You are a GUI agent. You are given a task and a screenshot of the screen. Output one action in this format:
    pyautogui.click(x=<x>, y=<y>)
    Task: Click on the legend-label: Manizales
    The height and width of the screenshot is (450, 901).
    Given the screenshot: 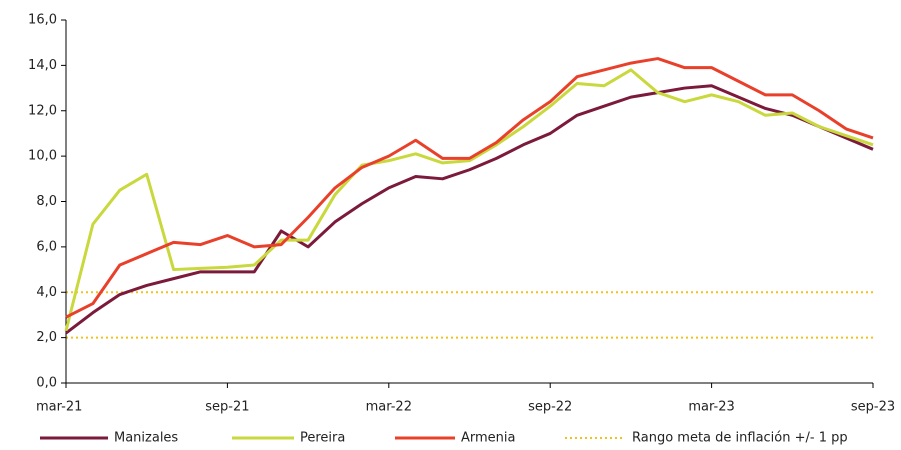 What is the action you would take?
    pyautogui.click(x=146, y=438)
    